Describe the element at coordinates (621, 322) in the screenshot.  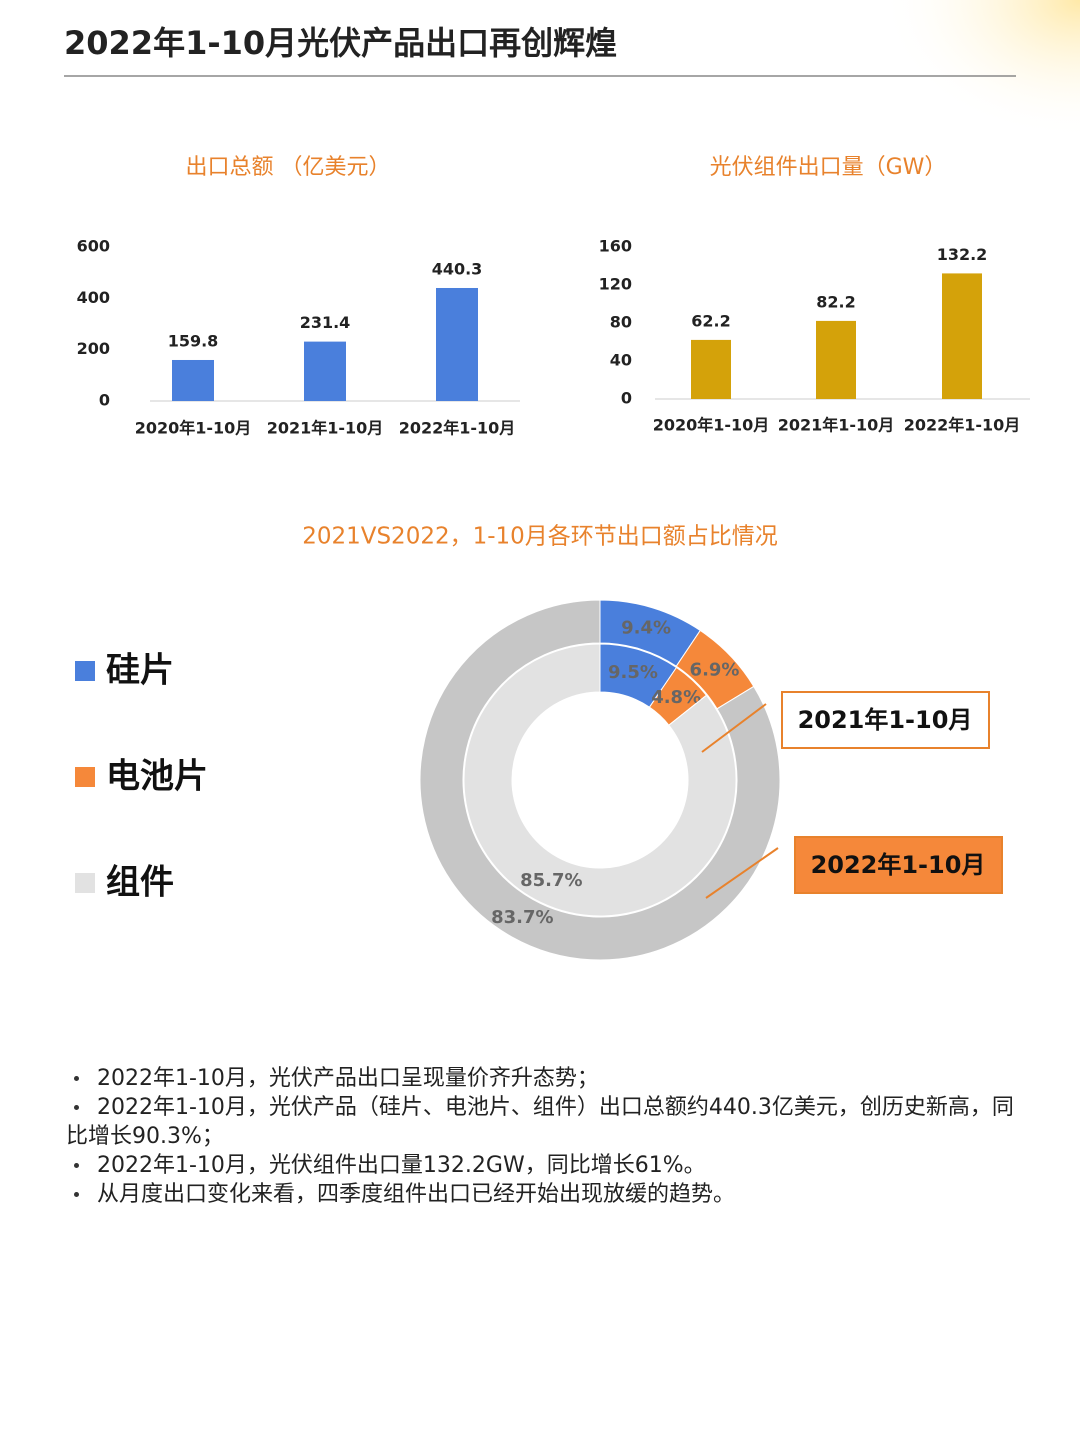
I see `y-tick-label: 80` at that location.